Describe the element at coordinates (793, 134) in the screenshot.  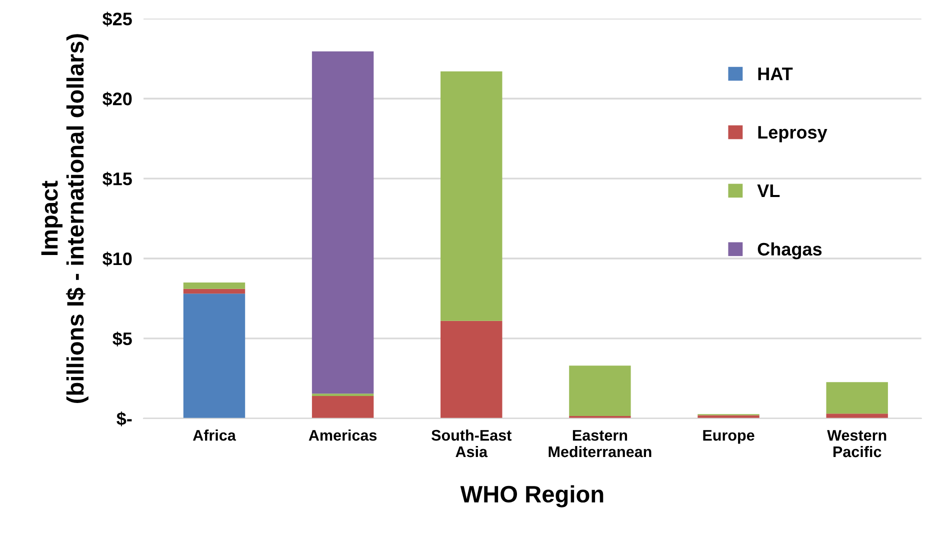
I see `legend-label: Leprosy` at that location.